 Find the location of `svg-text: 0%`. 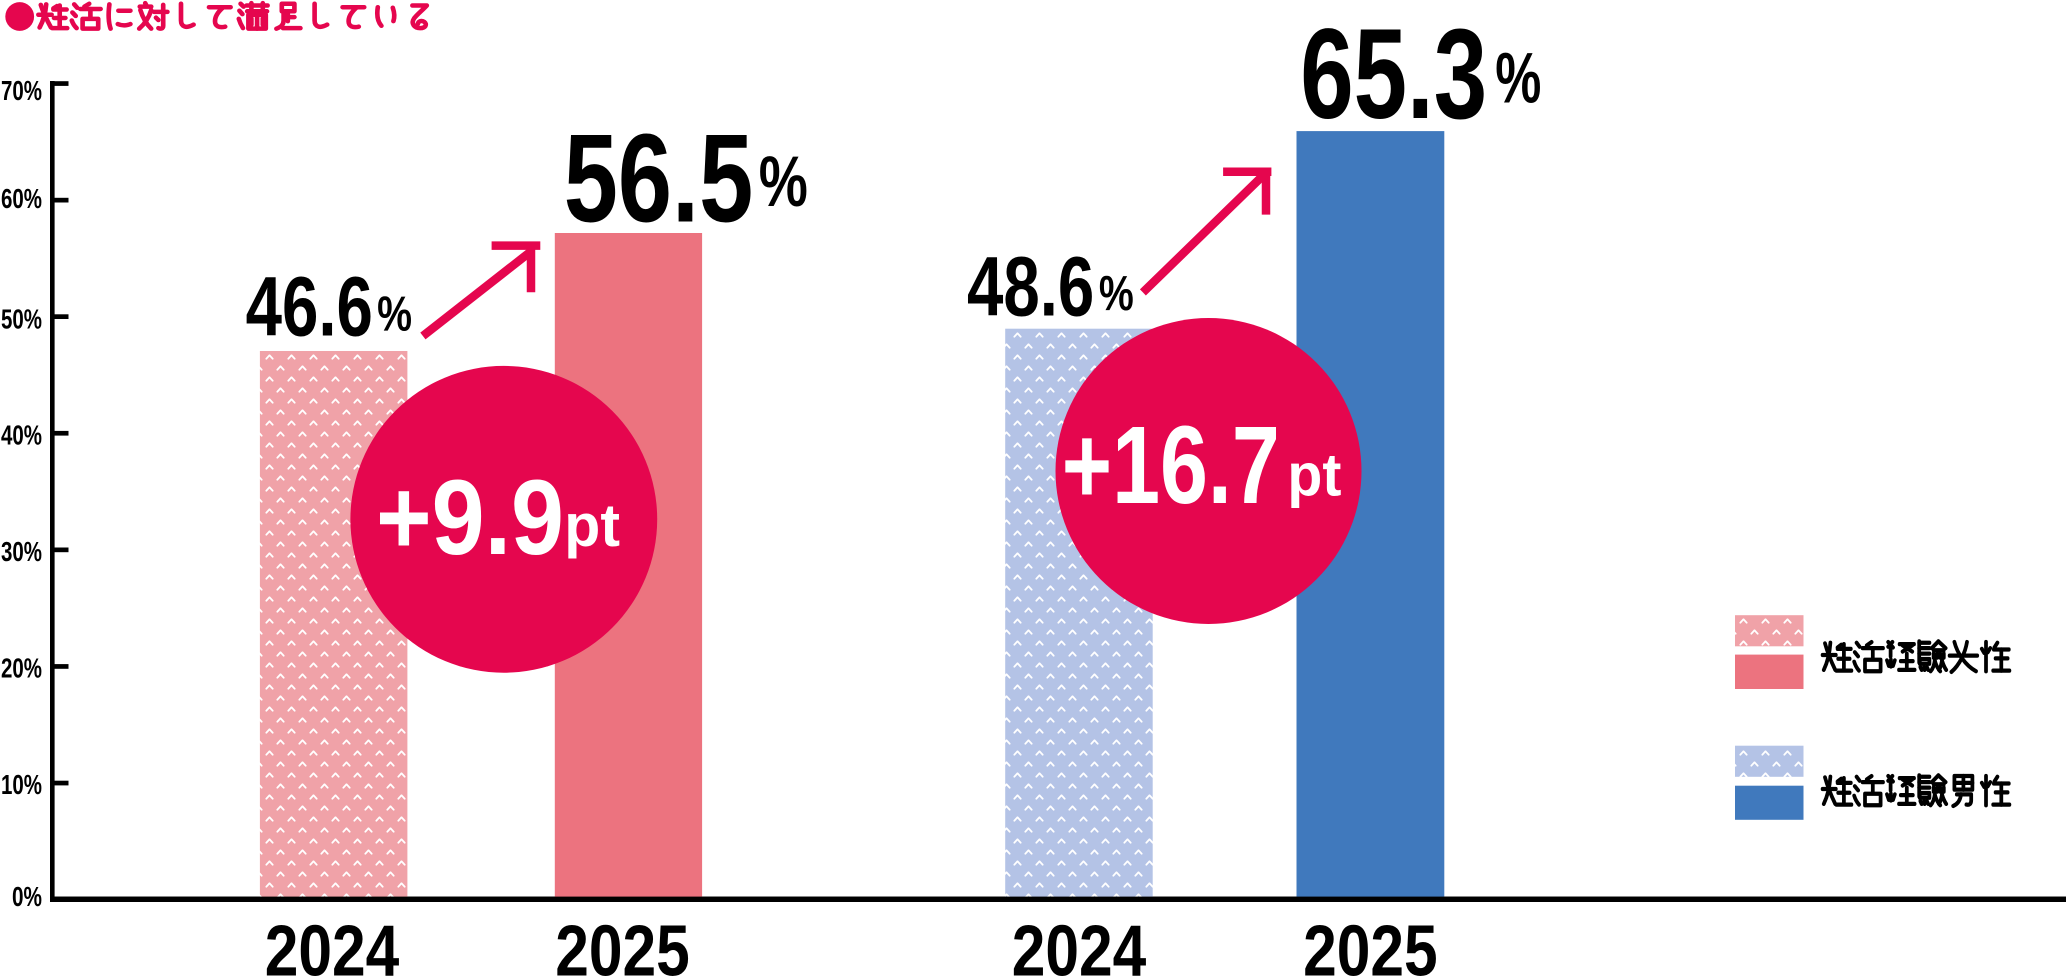

svg-text: 0% is located at coordinates (27, 896).